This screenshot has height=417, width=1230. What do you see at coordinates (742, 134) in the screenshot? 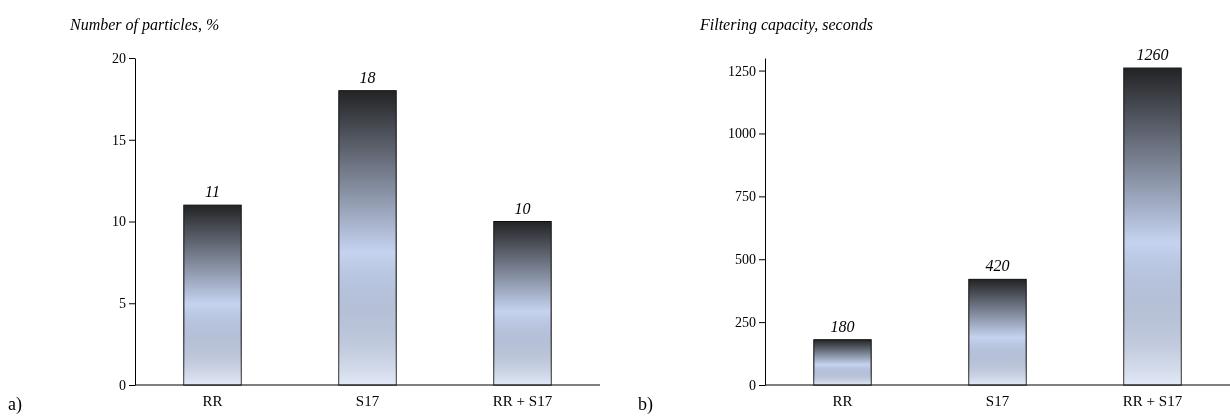
I see `y-tick-label: 1000` at bounding box center [742, 134].